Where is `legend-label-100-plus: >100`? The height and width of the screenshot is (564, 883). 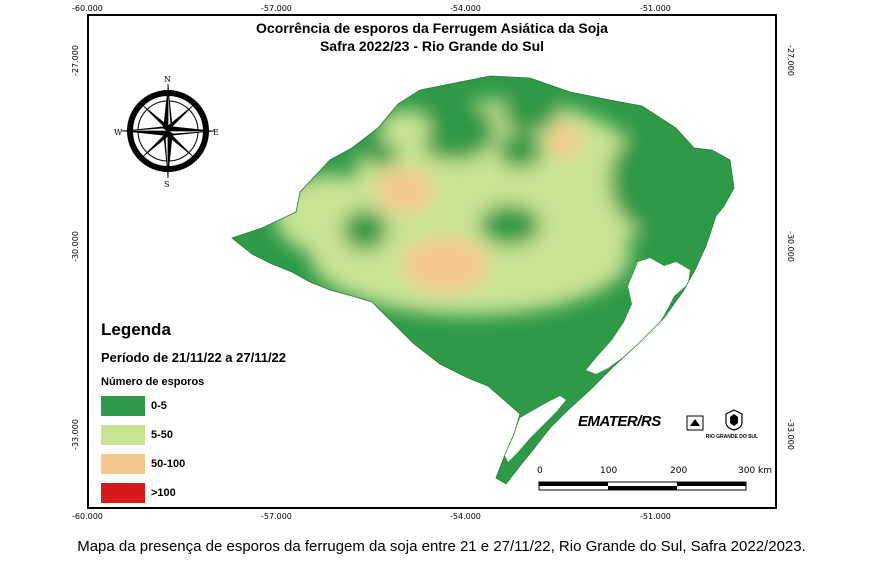 legend-label-100-plus: >100 is located at coordinates (163, 493).